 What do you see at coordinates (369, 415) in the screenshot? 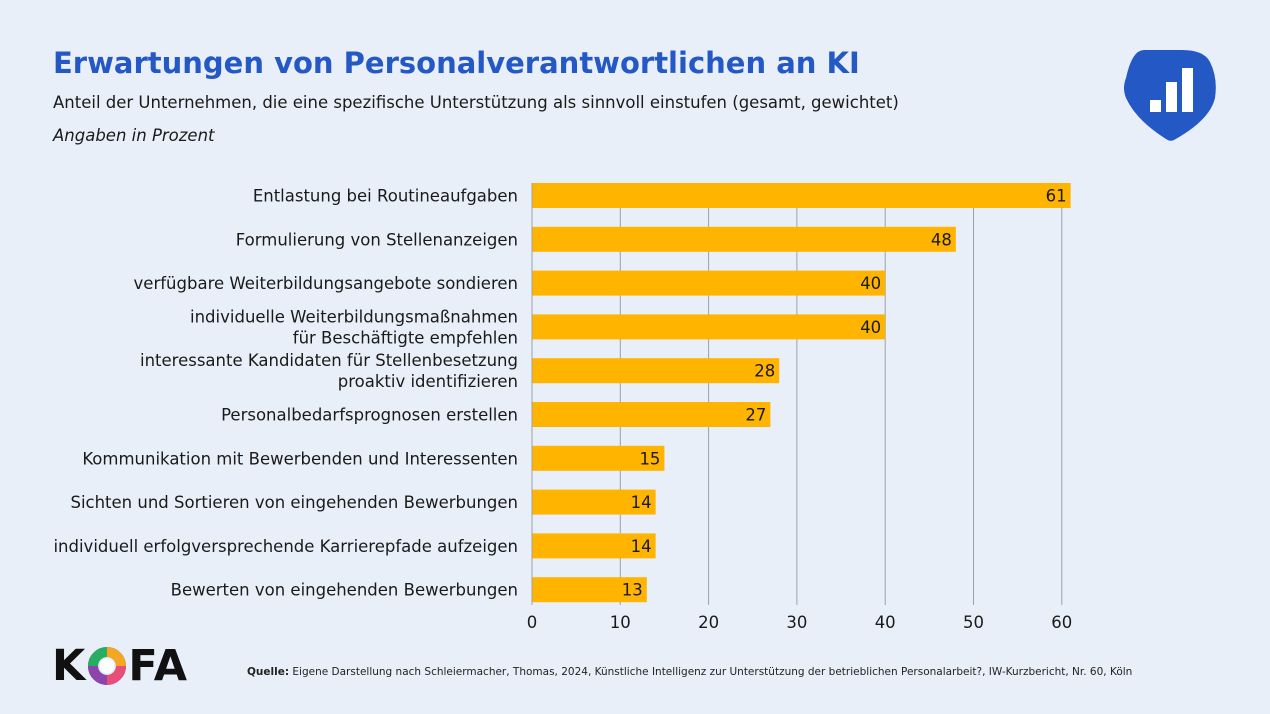
I see `category-label: Personalbedarfsprognosen erstellen` at bounding box center [369, 415].